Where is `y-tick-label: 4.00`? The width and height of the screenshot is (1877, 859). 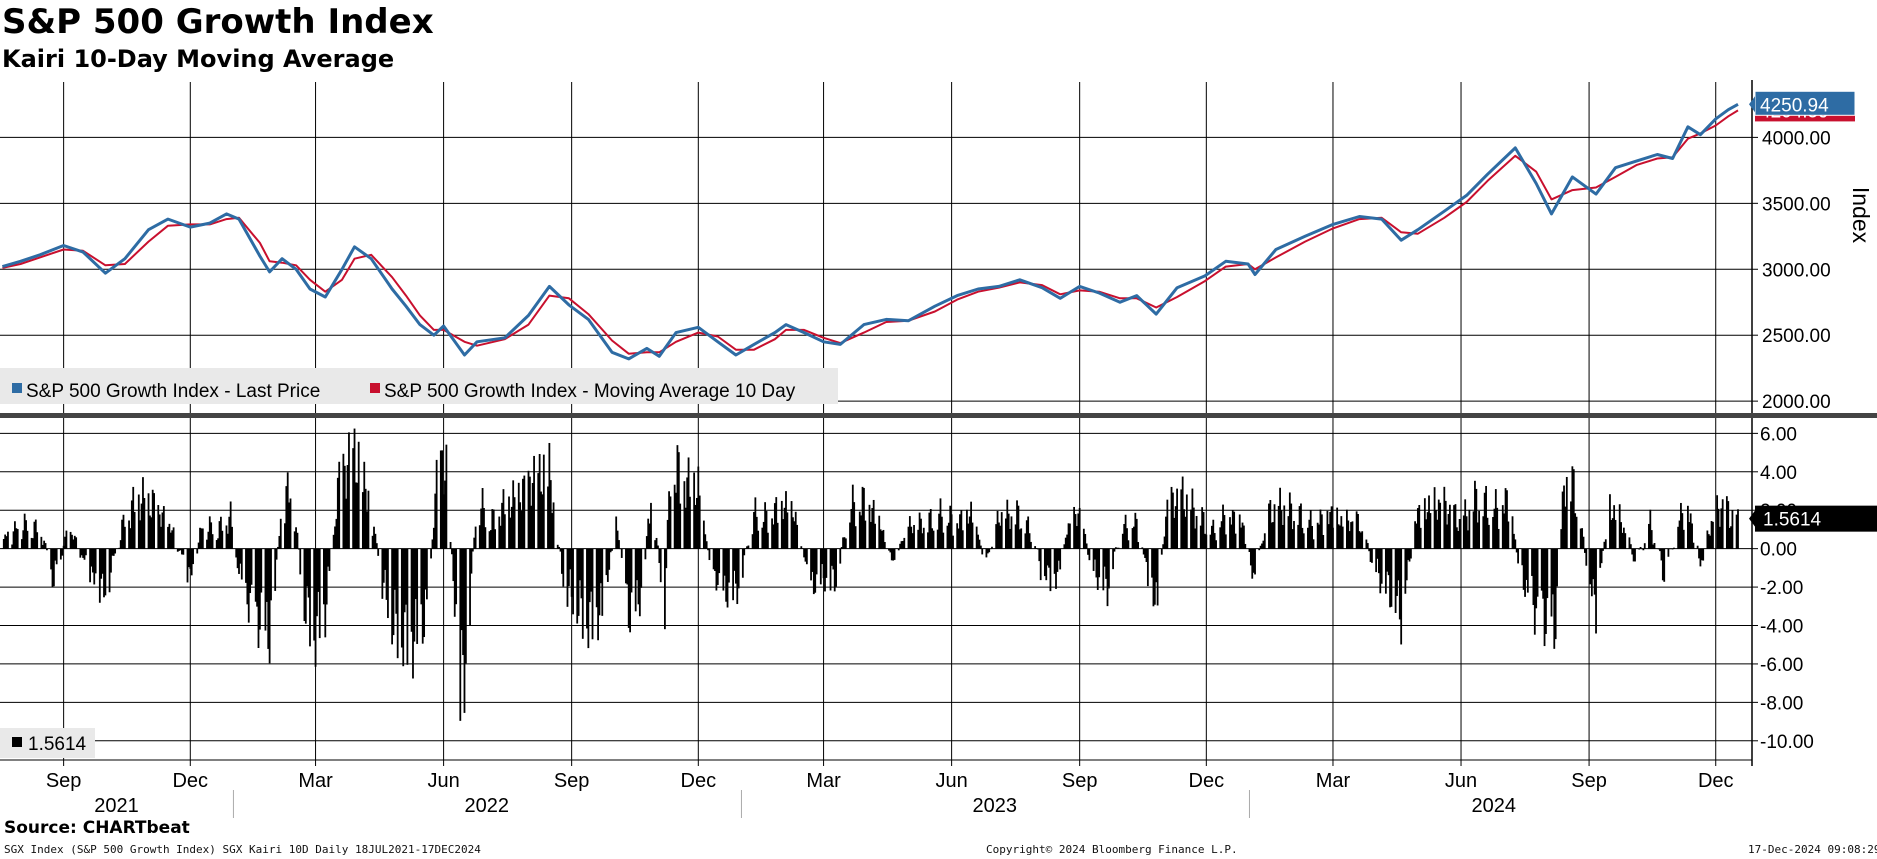 y-tick-label: 4.00 is located at coordinates (1778, 473).